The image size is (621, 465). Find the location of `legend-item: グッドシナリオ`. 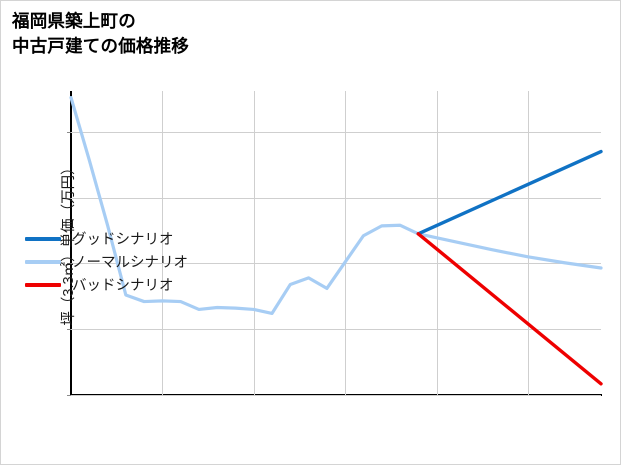

legend-item: グッドシナリオ is located at coordinates (106, 238).